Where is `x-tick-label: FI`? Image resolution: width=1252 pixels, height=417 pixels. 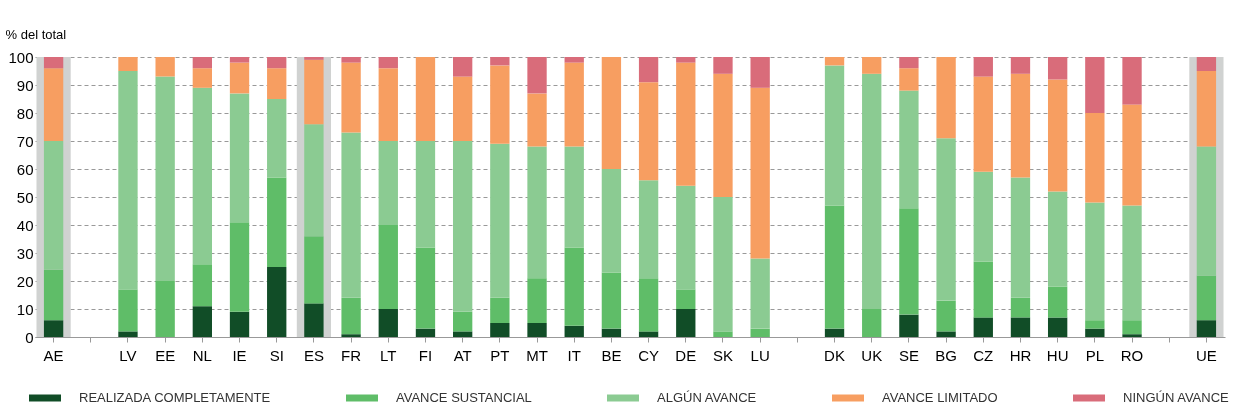
x-tick-label: FI is located at coordinates (425, 355).